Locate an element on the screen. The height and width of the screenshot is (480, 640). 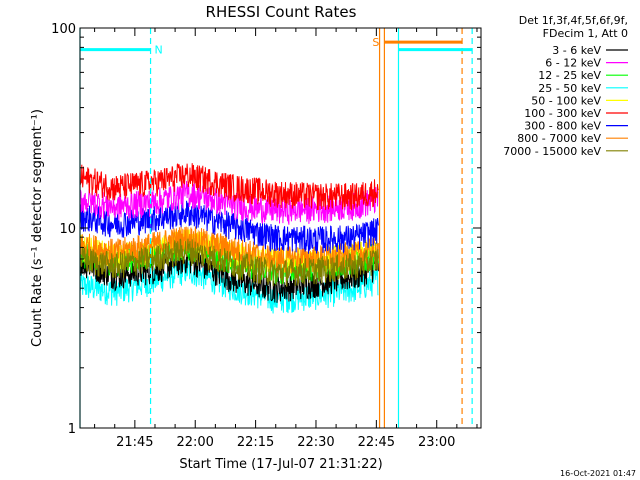
series-layer is located at coordinates (229, 238).